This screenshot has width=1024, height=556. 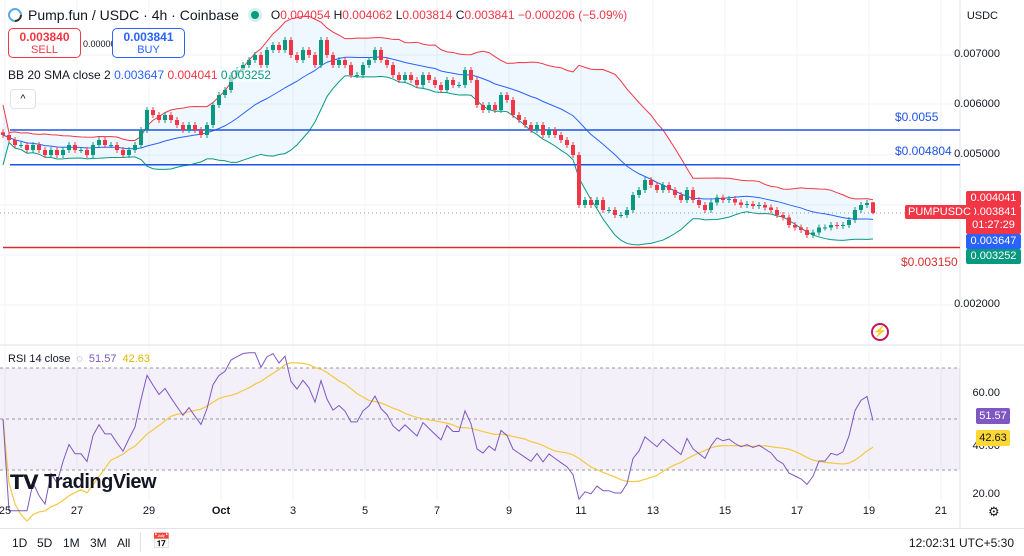 I want to click on chevron-up-icon: ^, so click(x=23, y=99).